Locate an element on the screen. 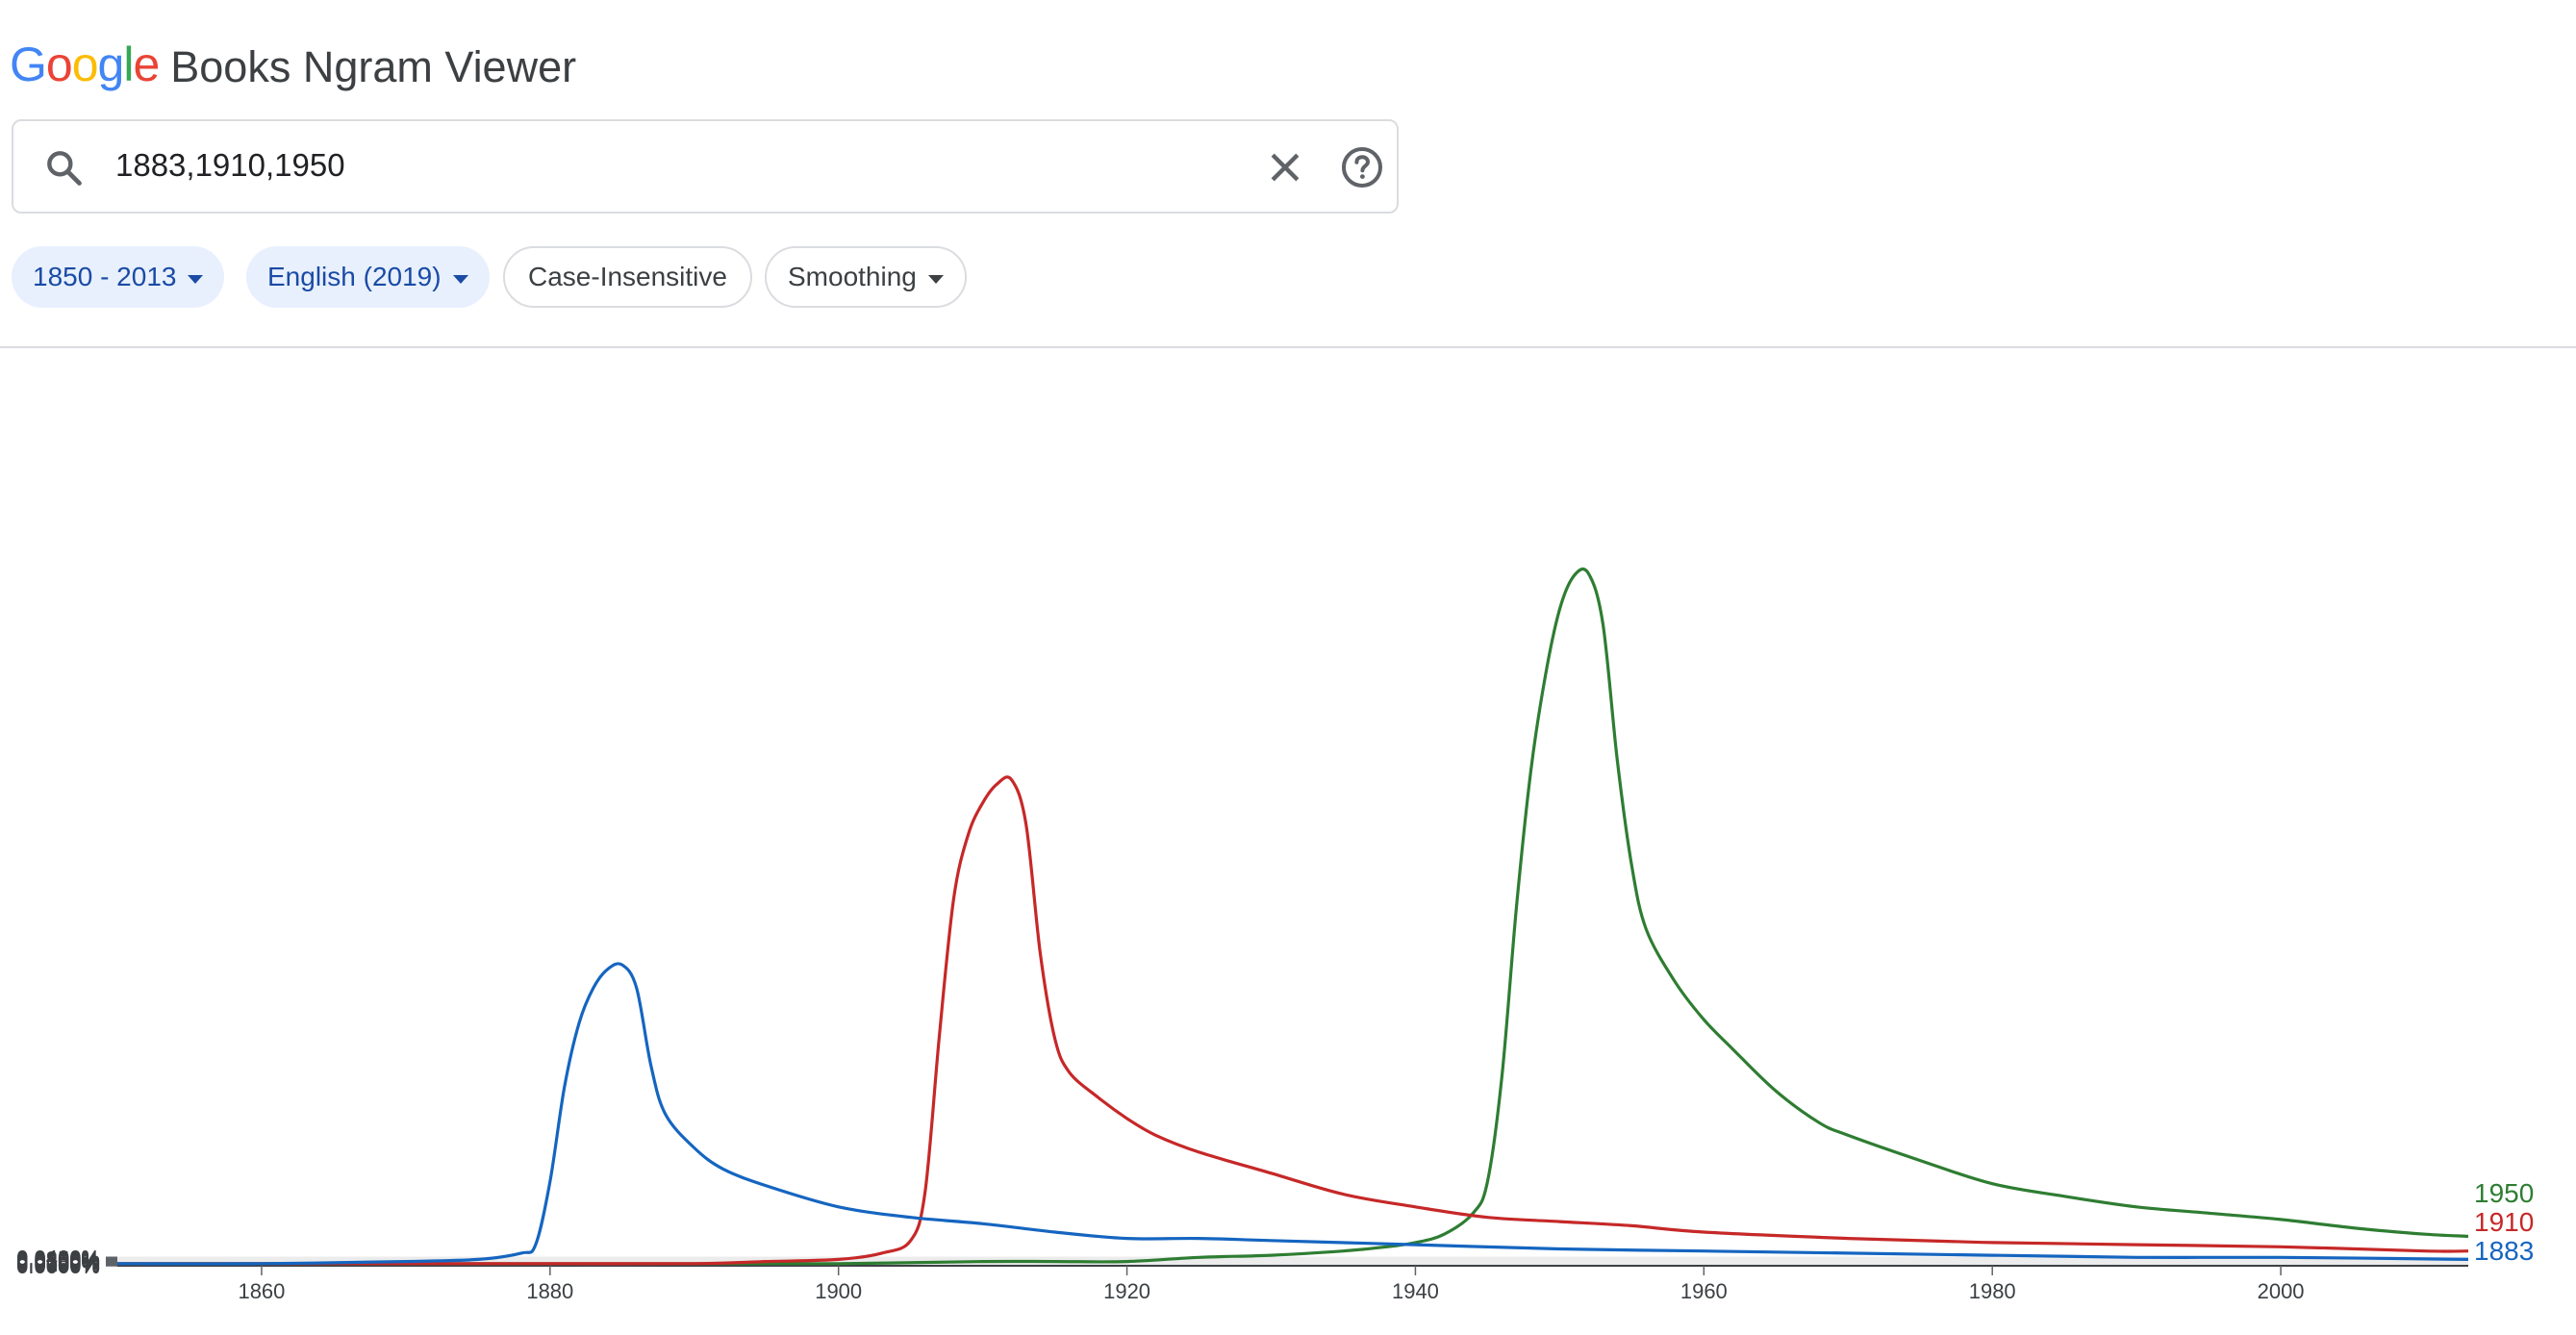 This screenshot has width=2576, height=1335. x-tick-label: 1920 is located at coordinates (1126, 1291).